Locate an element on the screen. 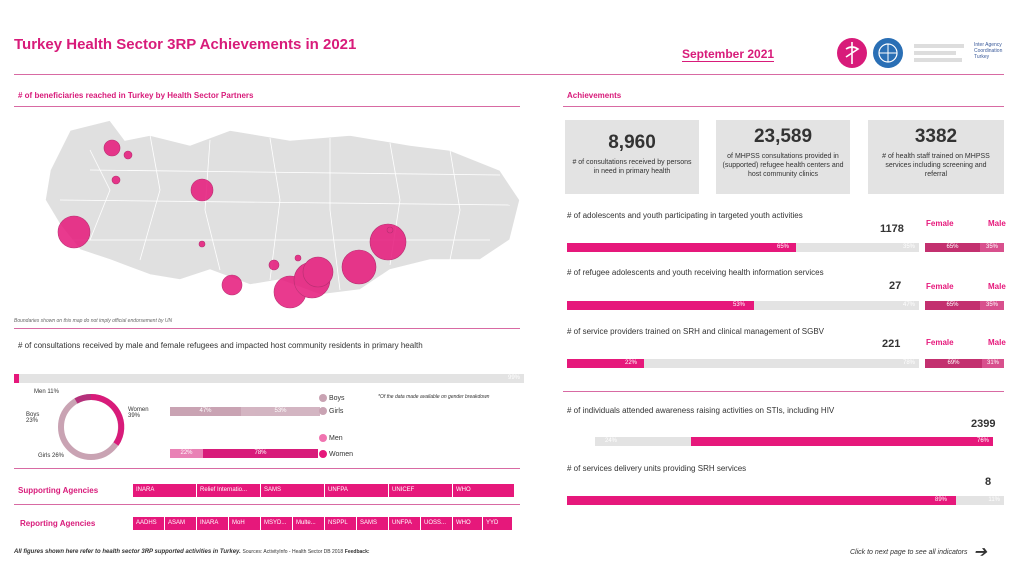  male-share: 31% is located at coordinates (993, 363).